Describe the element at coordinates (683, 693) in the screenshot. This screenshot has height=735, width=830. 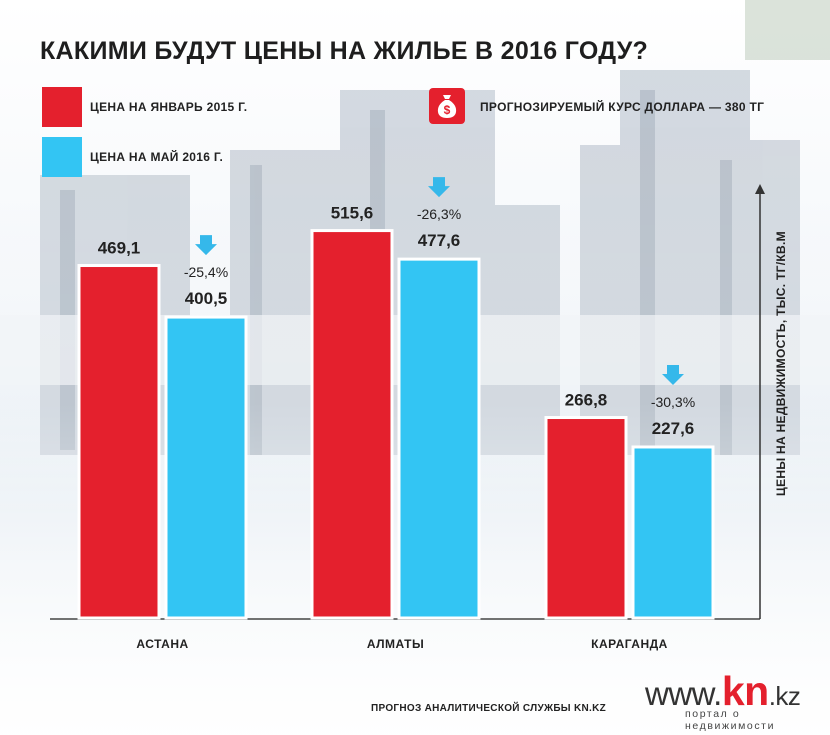
I see `logo-www: www.` at that location.